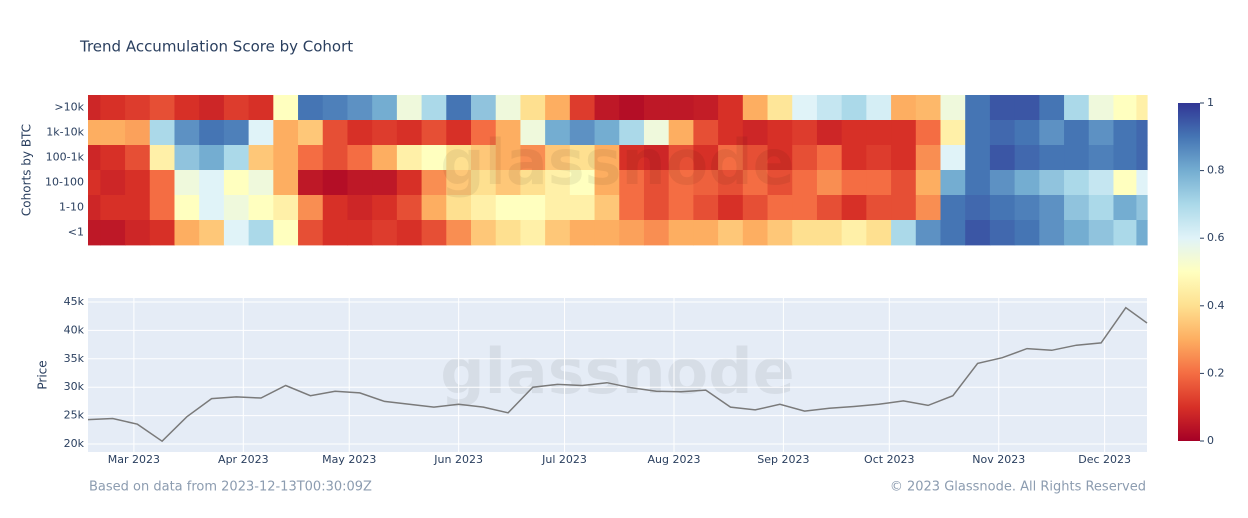 This screenshot has width=1248, height=518. Describe the element at coordinates (458, 459) in the screenshot. I see `x-tick-label: Jun 2023` at that location.